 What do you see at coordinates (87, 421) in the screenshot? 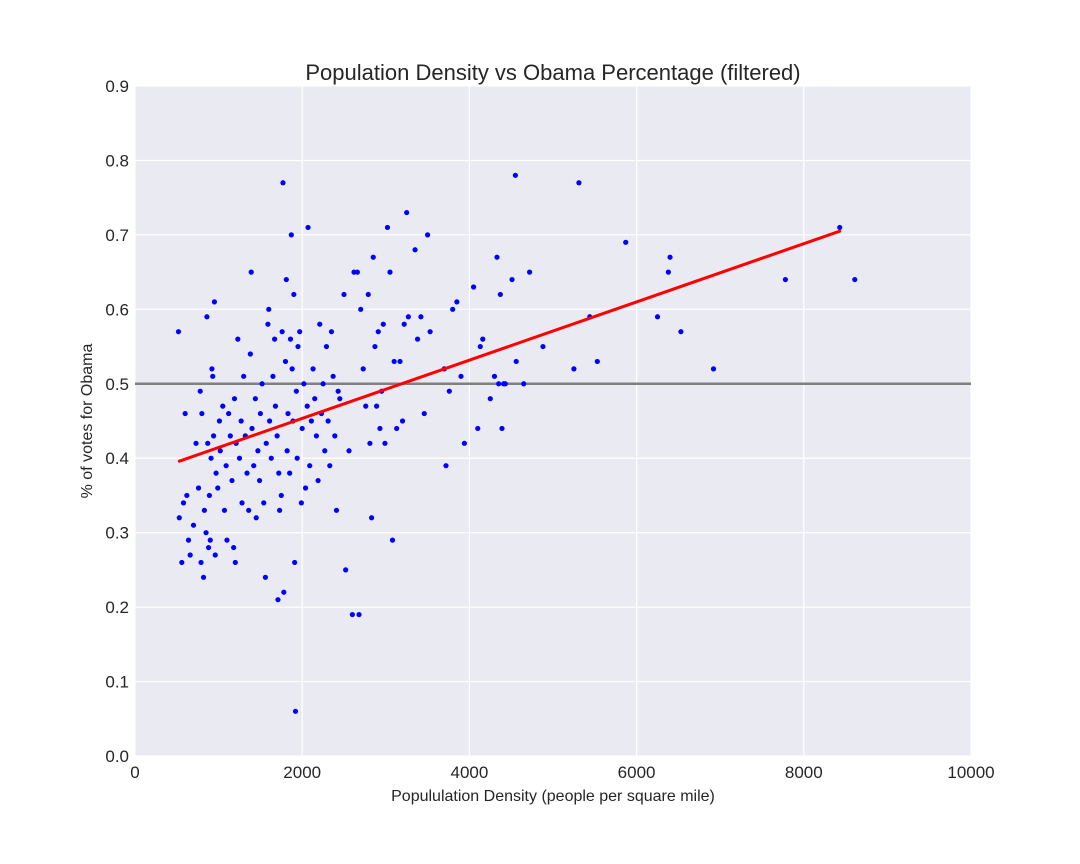
I see `y-axis-label: % of votes for Obama` at bounding box center [87, 421].